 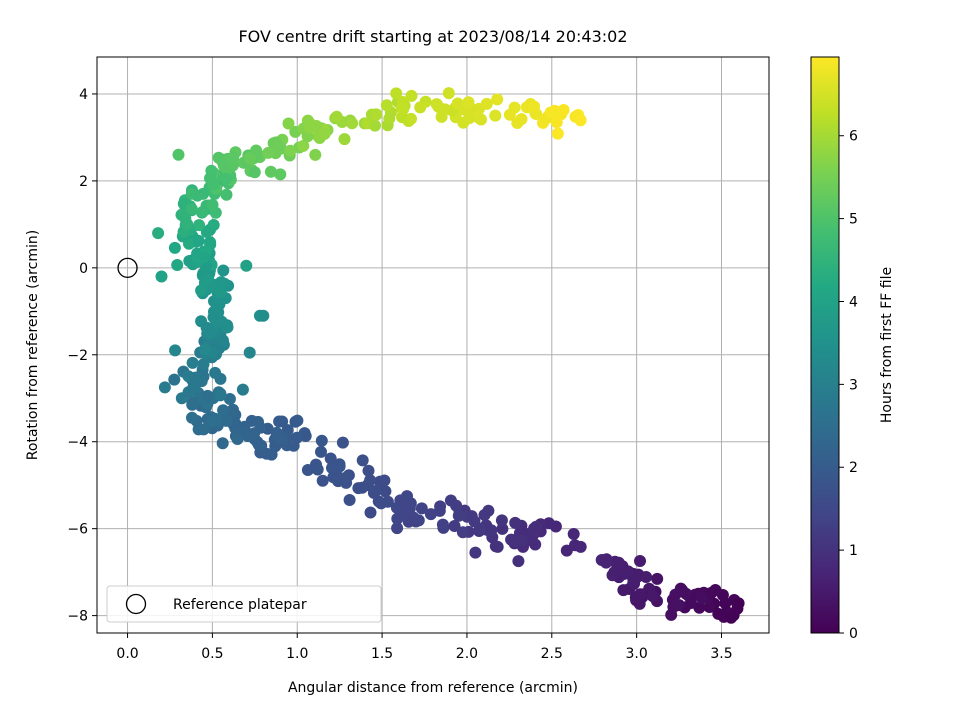 I want to click on colorbar-label: Hours from first FF file, so click(x=887, y=345).